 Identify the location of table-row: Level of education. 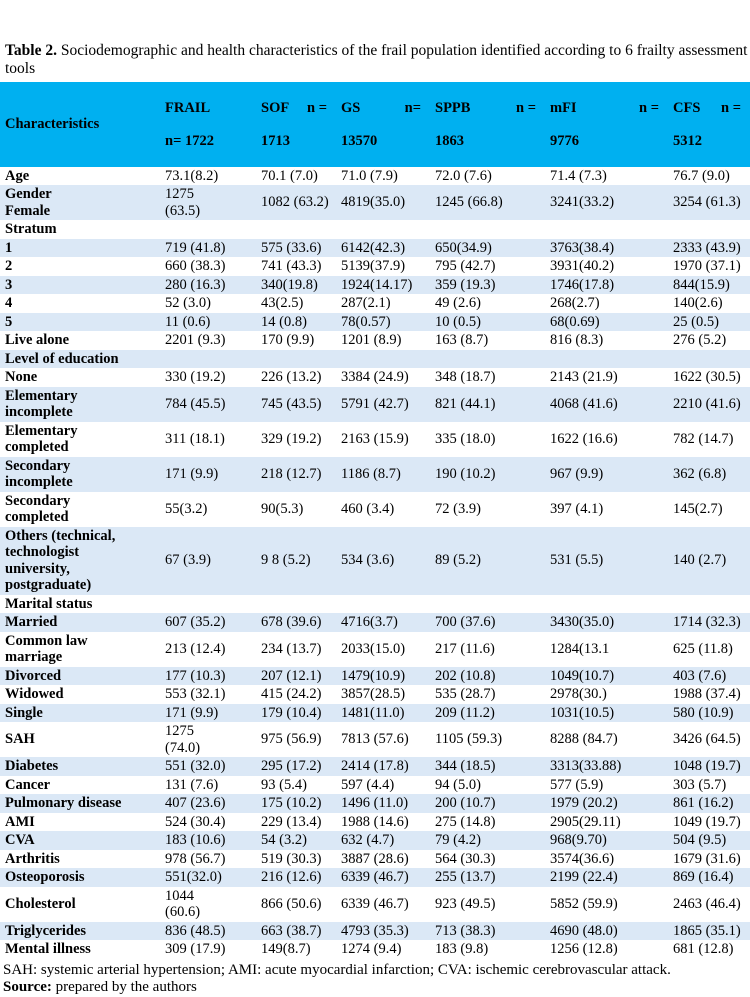
(375, 359).